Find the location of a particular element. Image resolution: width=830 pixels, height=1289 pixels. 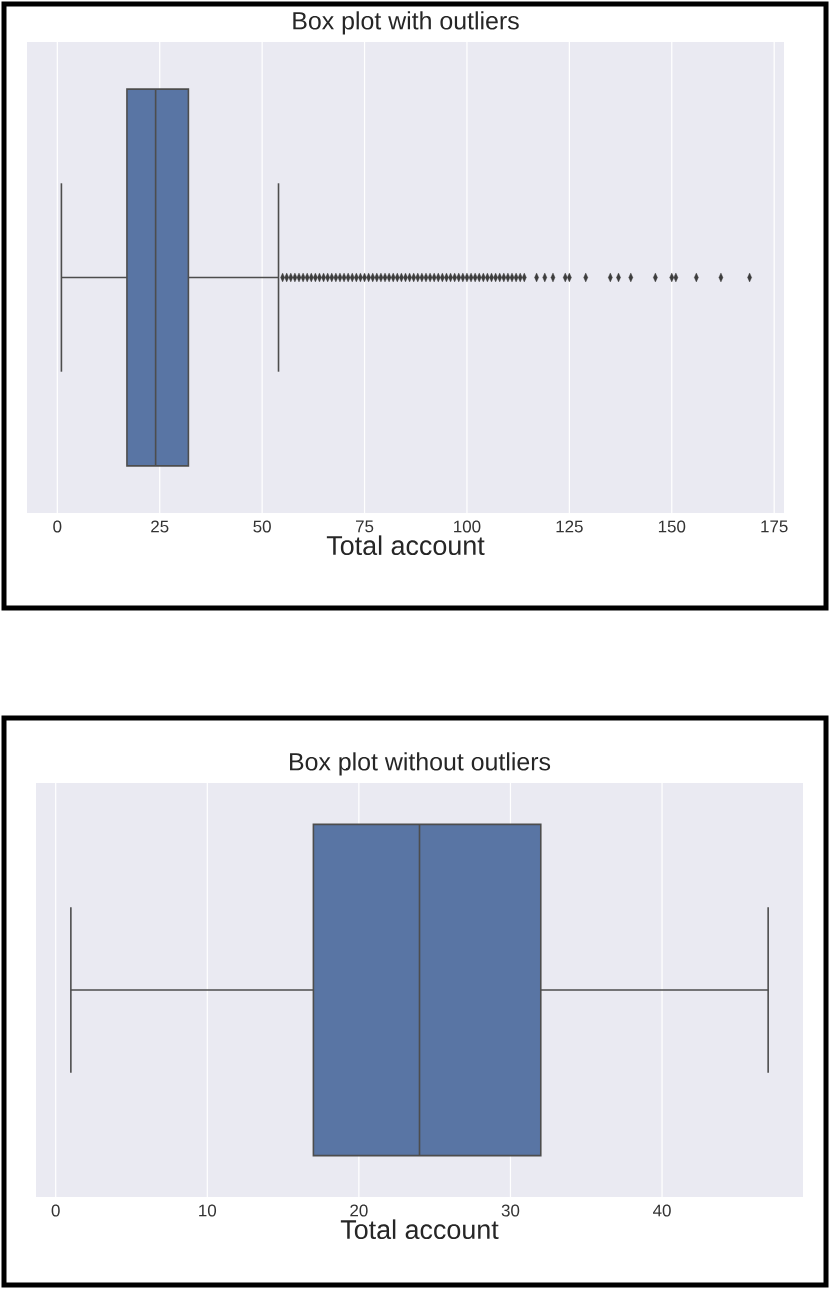

x-tick-label: 125 is located at coordinates (569, 526).